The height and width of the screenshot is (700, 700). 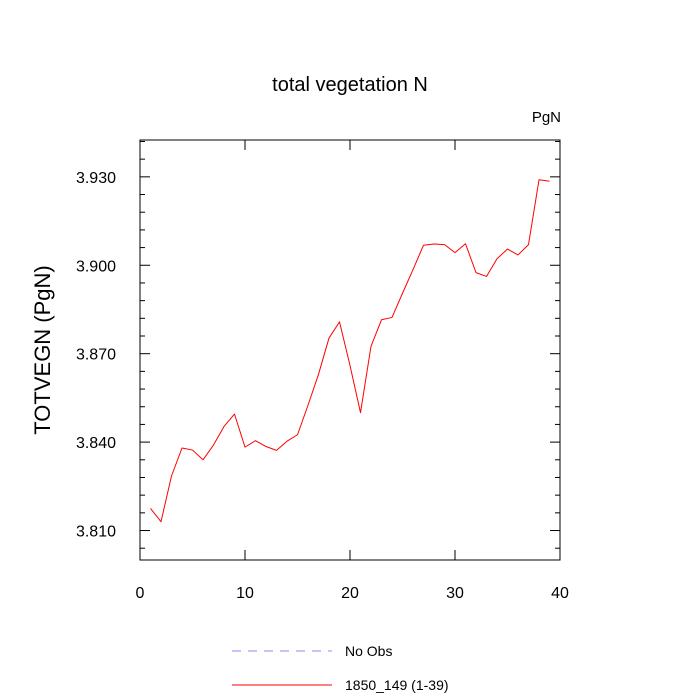 I want to click on y-tick-label: 3.900, so click(x=96, y=266).